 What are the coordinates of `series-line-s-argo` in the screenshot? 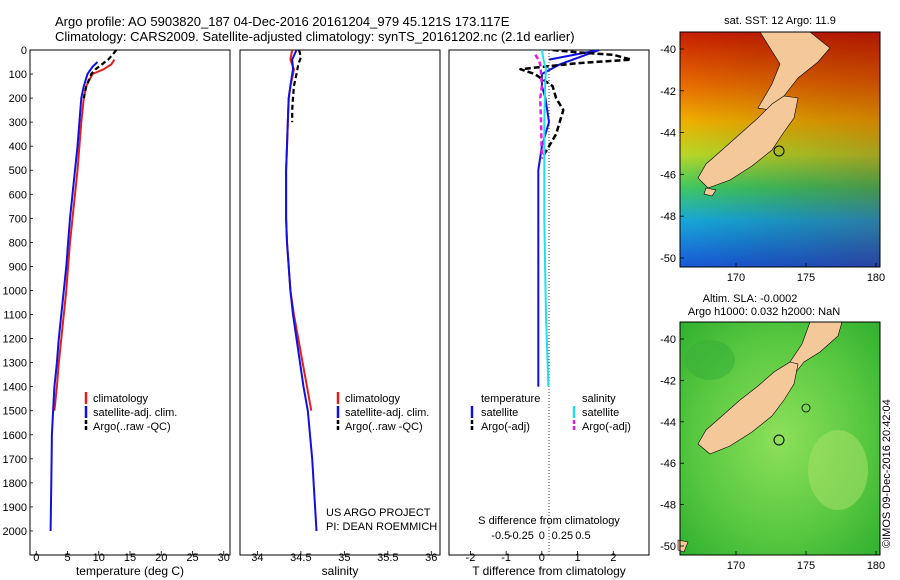 It's located at (539, 106).